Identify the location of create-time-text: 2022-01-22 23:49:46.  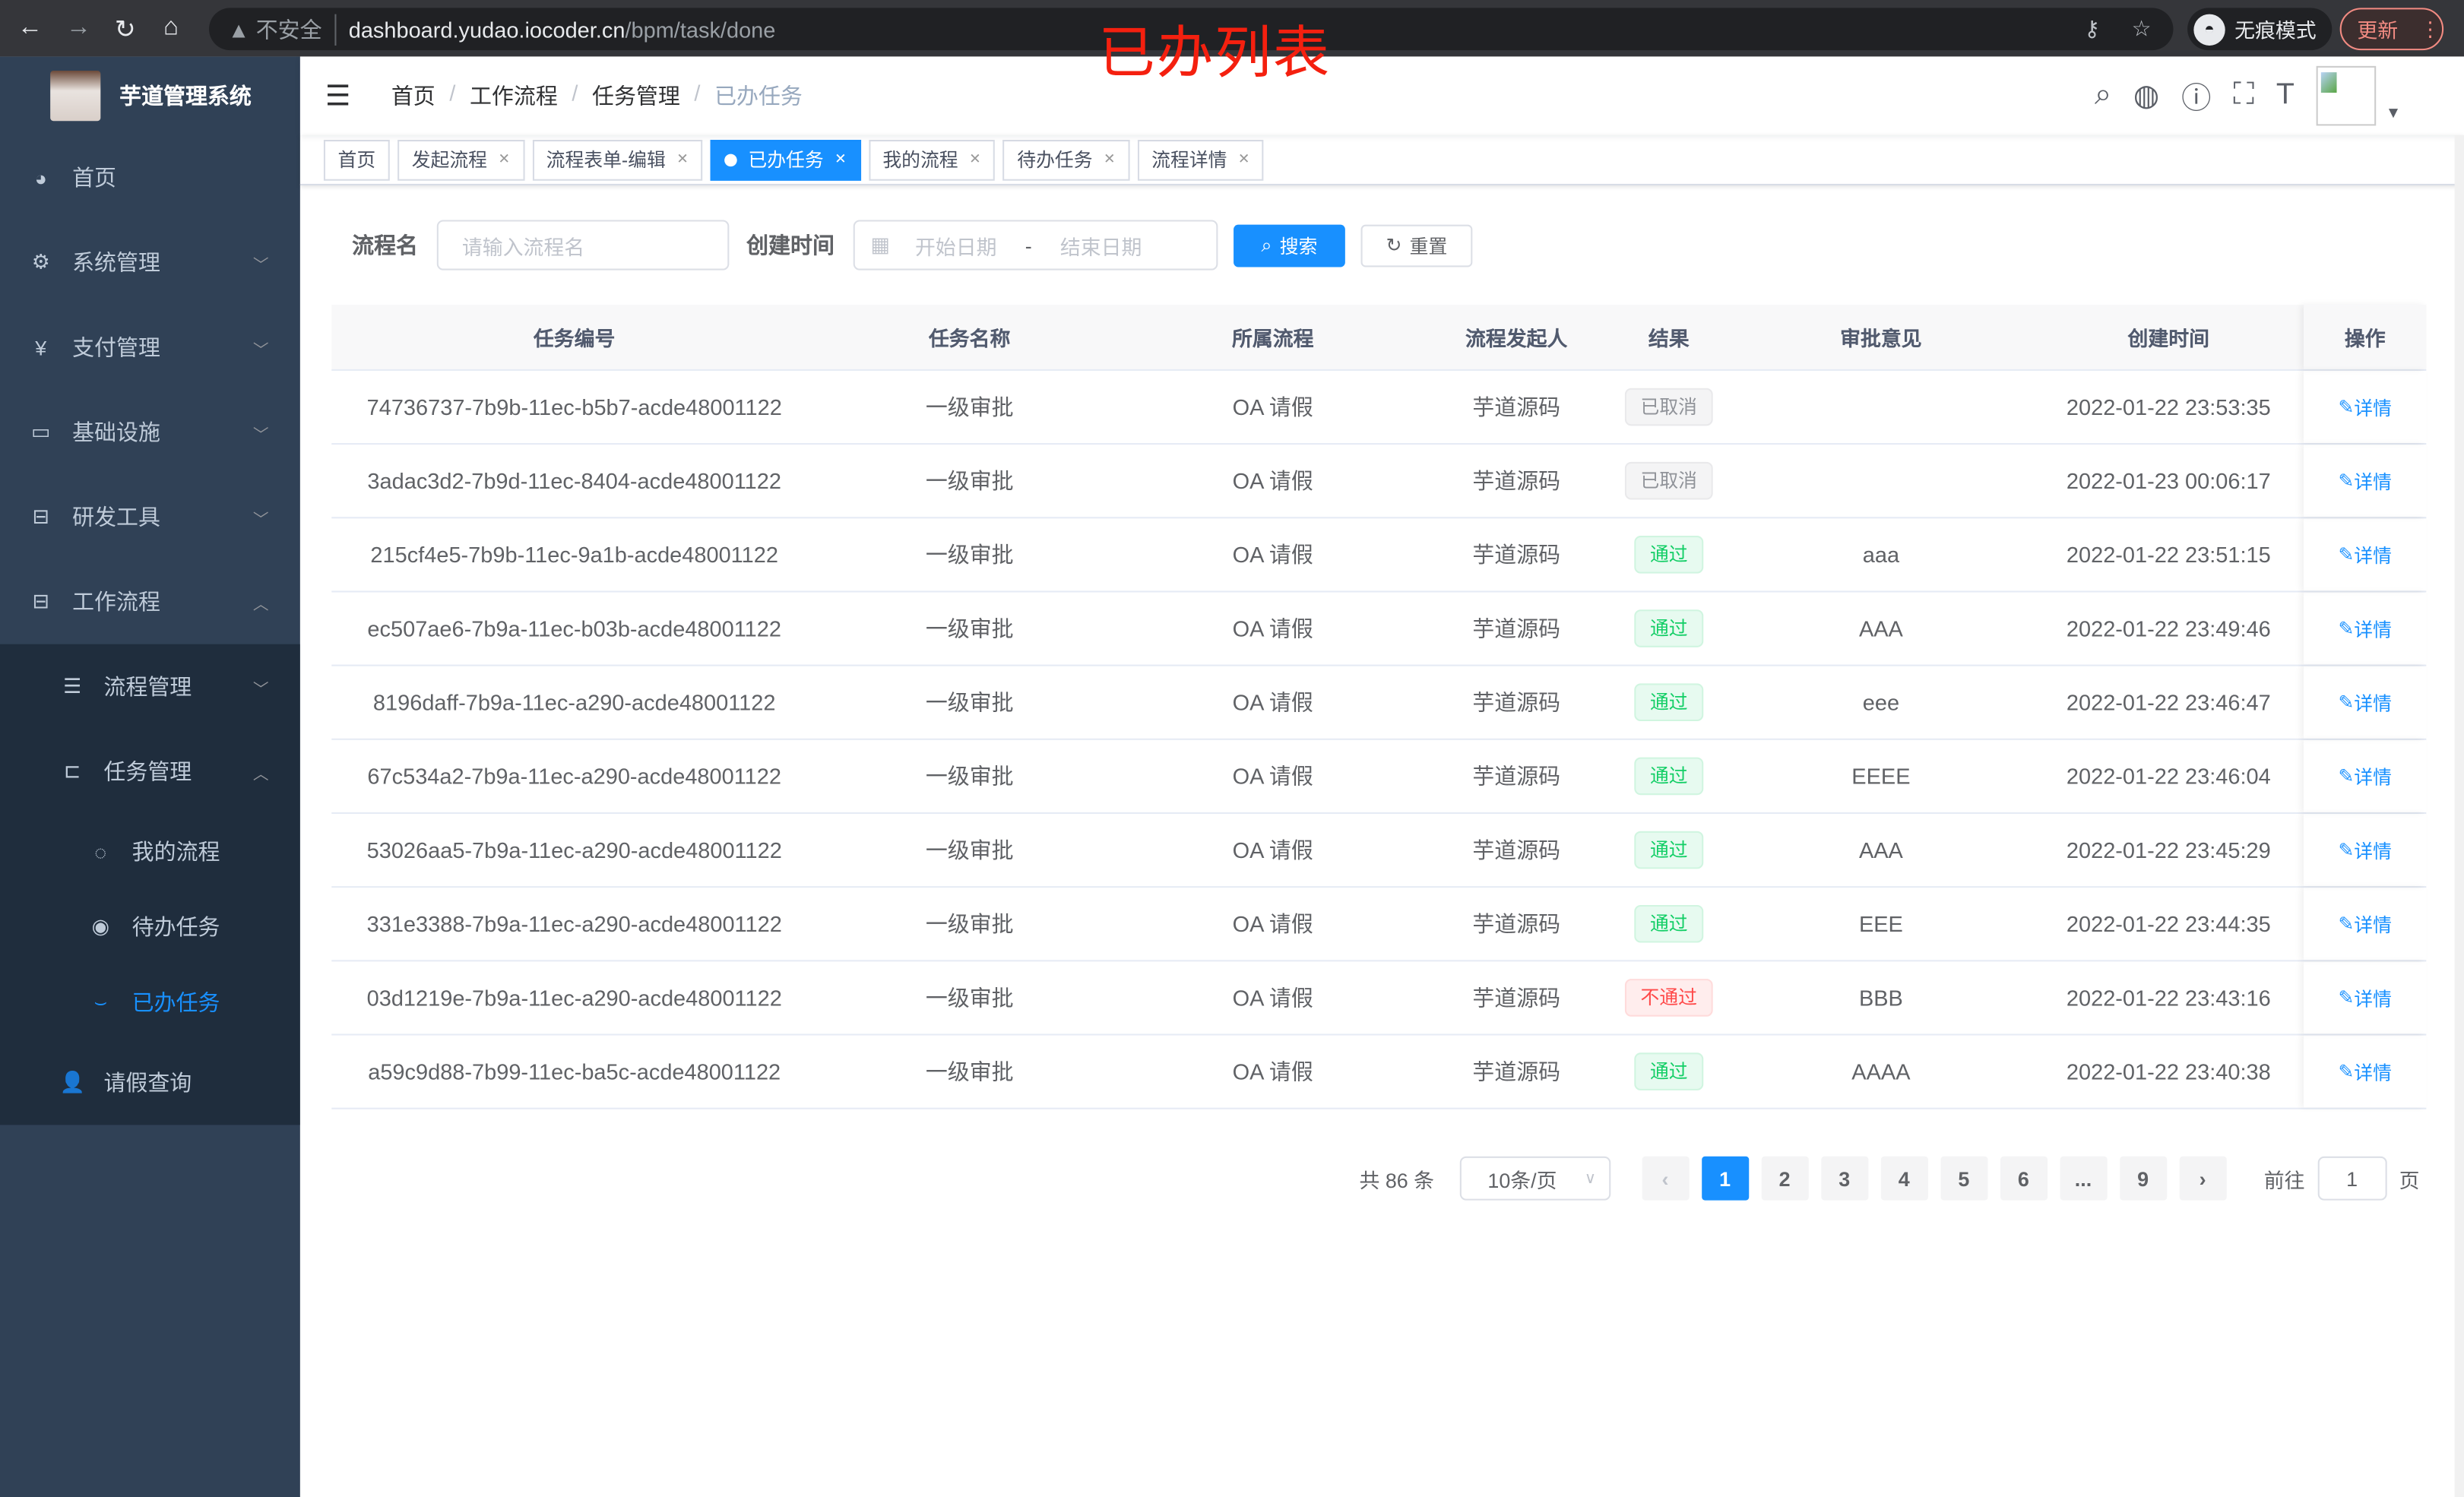
(2168, 628).